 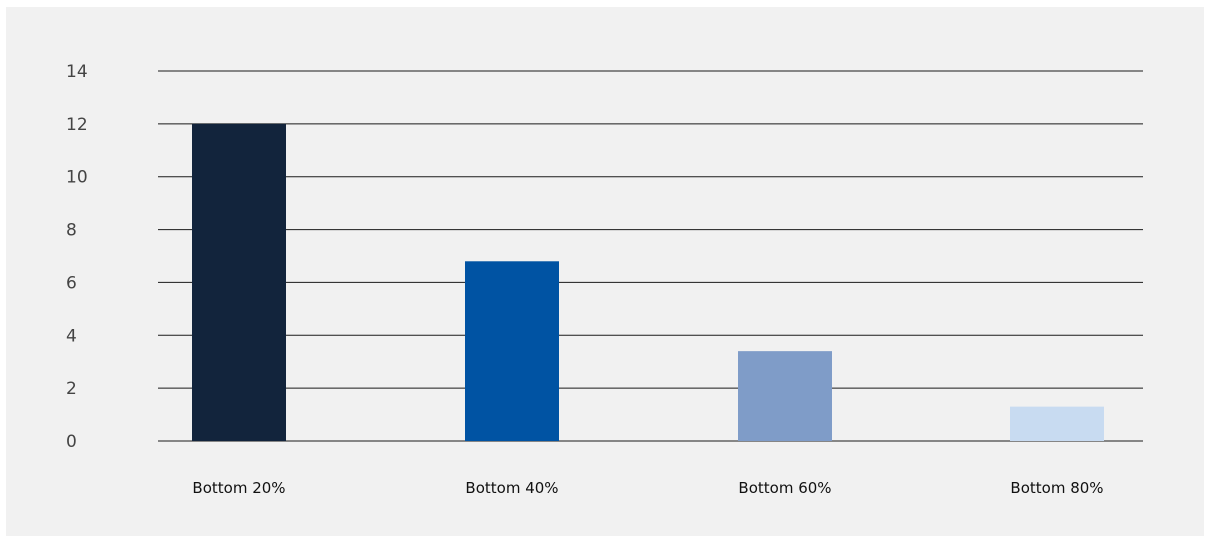 I want to click on y-tick-label: 12, so click(x=77, y=125).